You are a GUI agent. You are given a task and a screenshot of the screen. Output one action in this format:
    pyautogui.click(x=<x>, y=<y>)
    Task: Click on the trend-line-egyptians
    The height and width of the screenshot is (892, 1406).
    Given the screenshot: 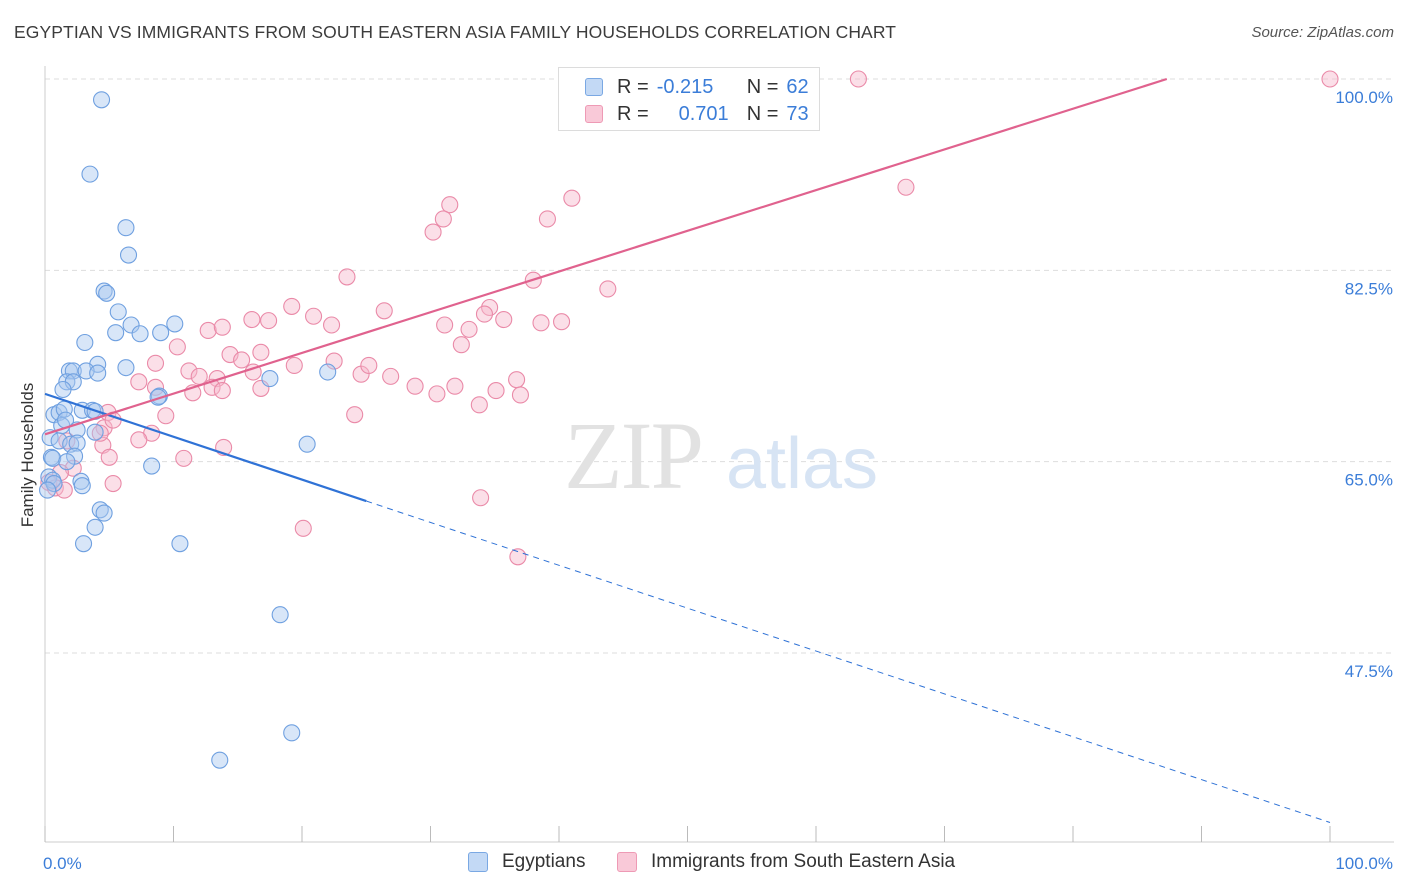 What is the action you would take?
    pyautogui.click(x=205, y=447)
    